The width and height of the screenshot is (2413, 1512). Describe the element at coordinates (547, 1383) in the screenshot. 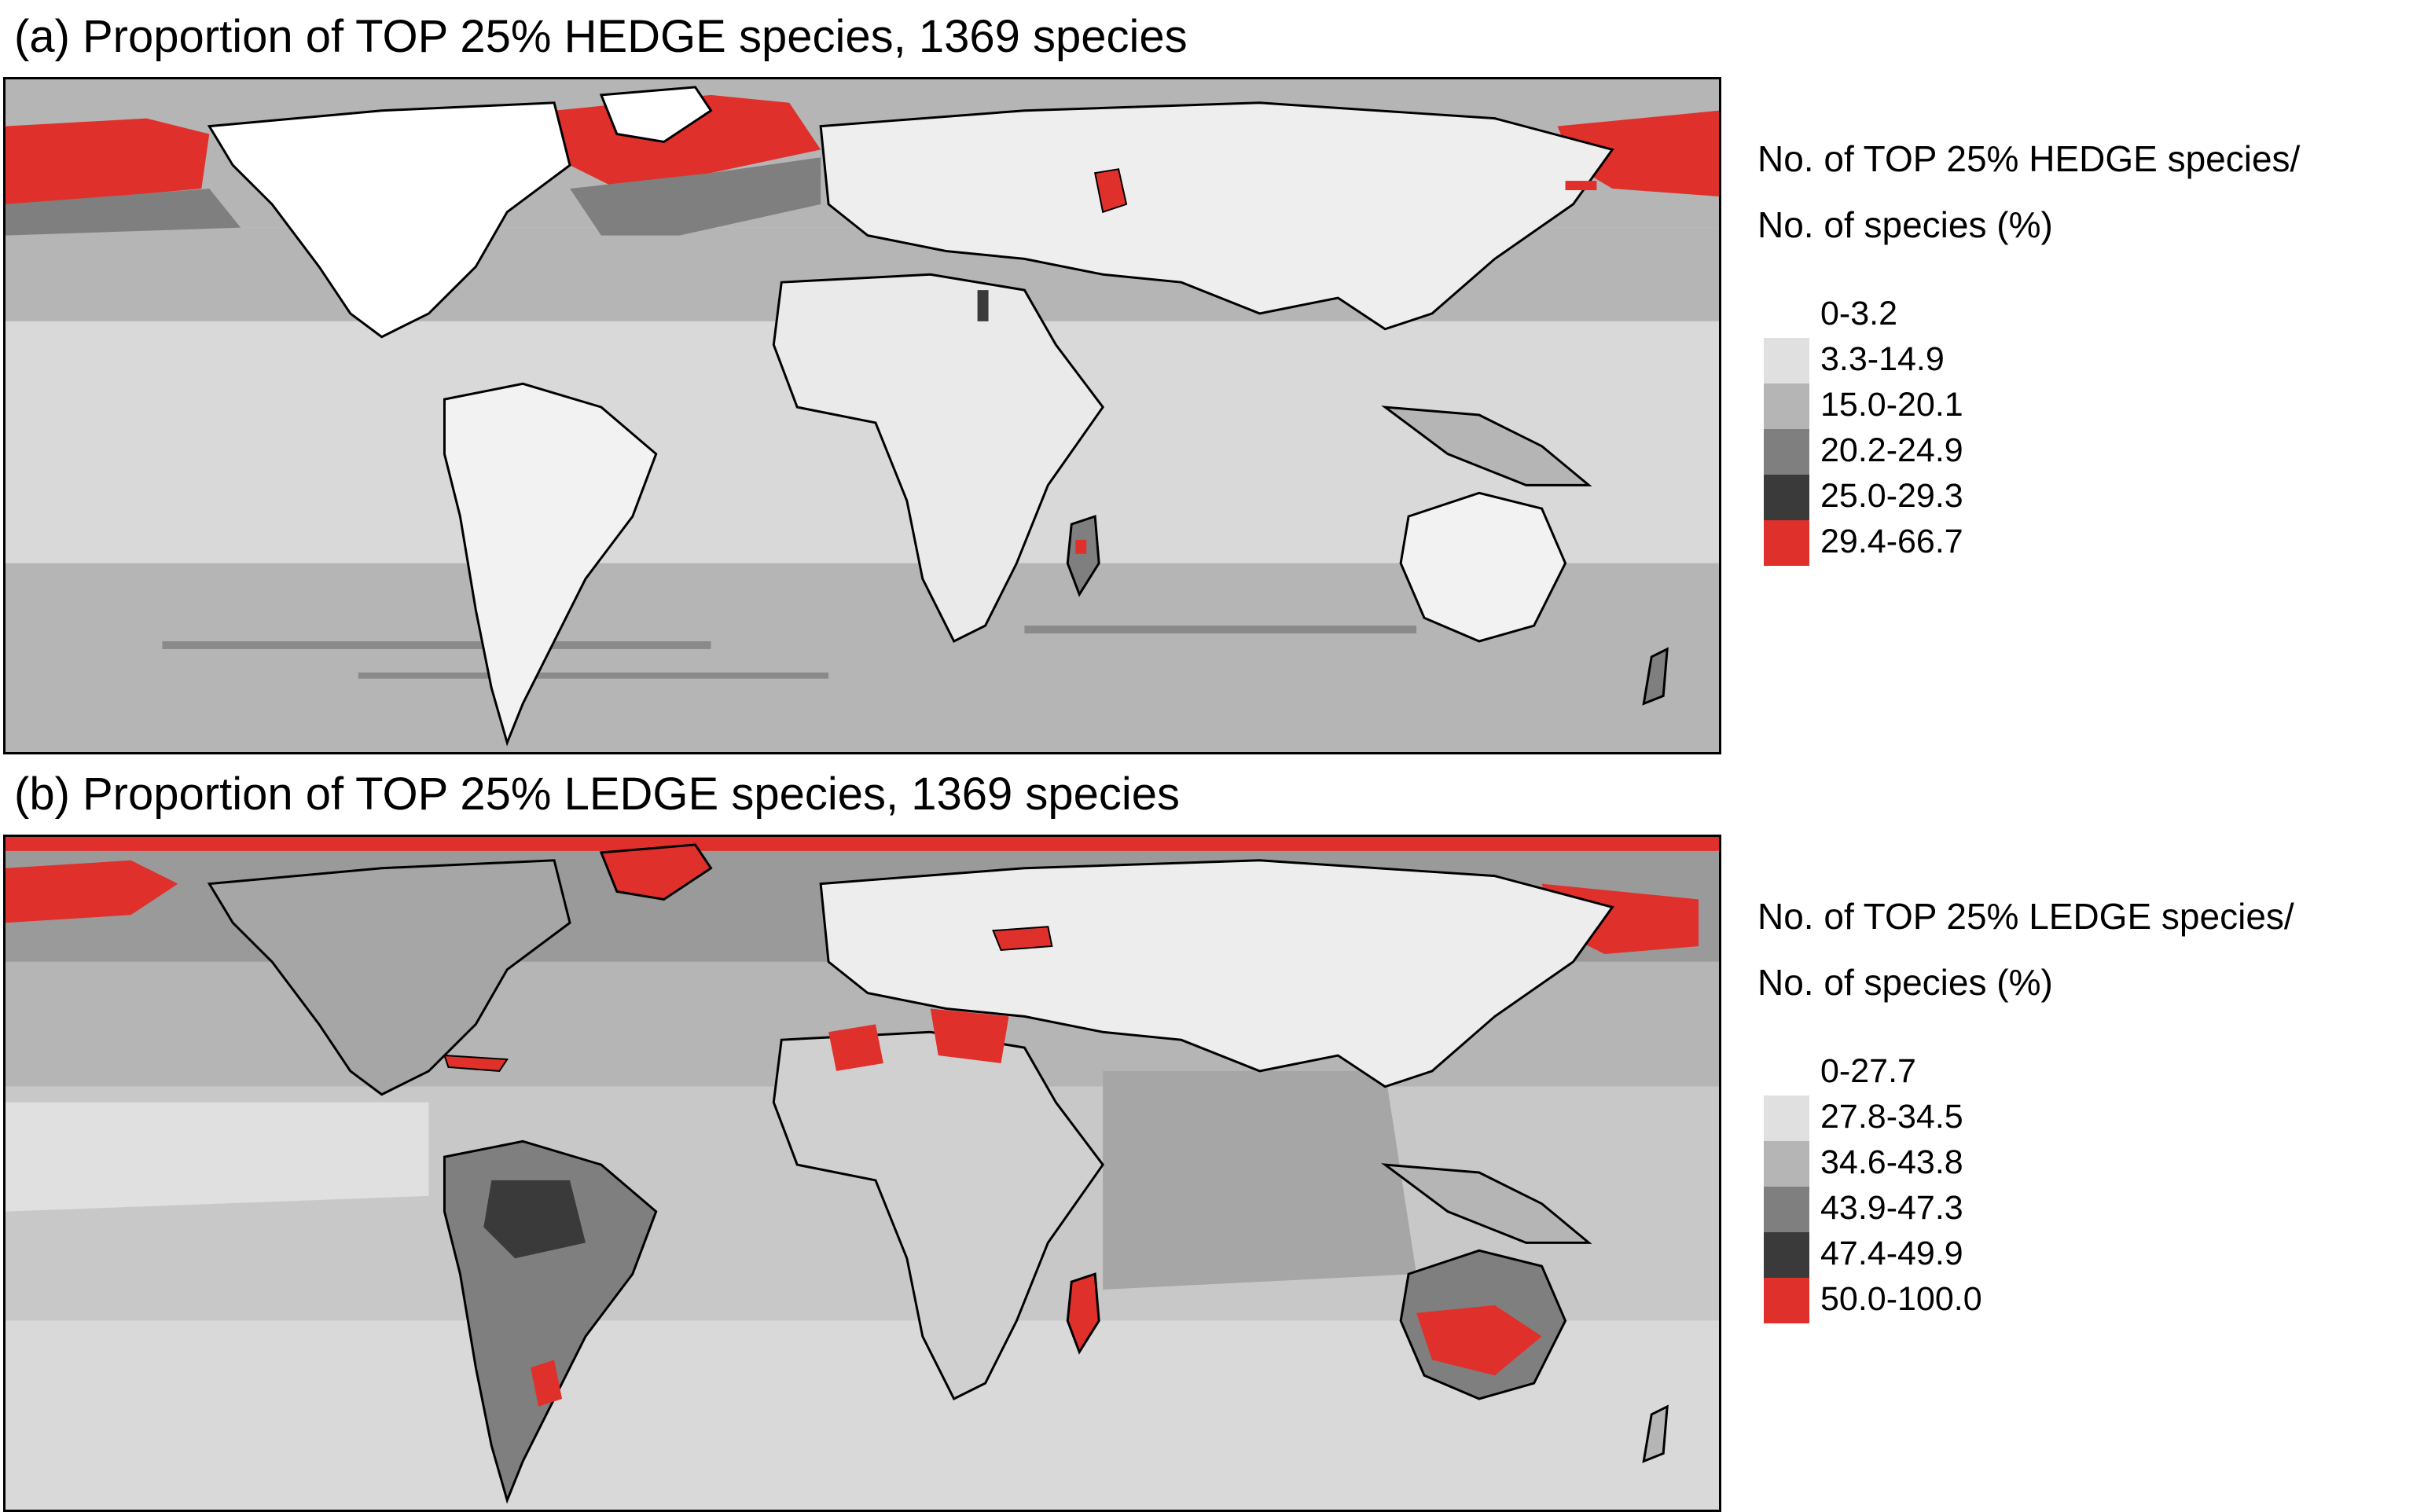

I see `red-patagonia` at that location.